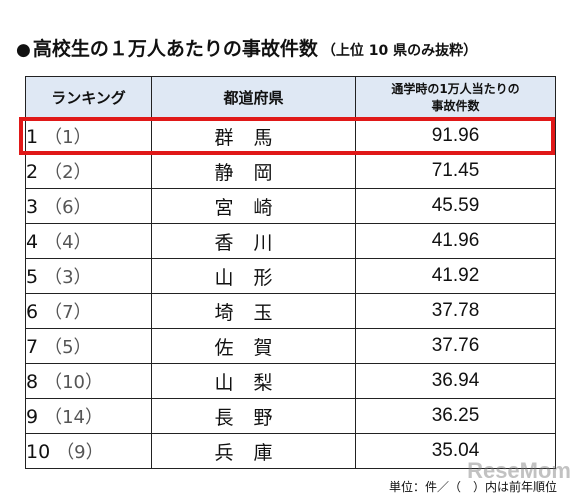  I want to click on header-rate-line1: 通学時の1万人当たりの, so click(455, 88).